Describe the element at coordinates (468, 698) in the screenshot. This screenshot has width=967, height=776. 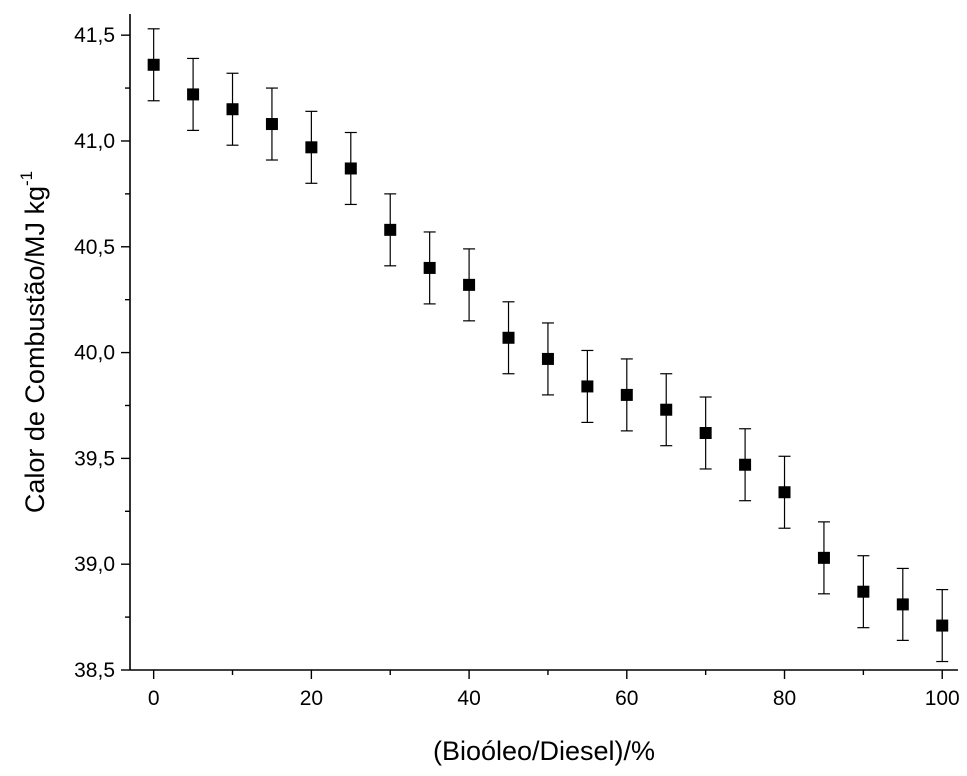
I see `x-tick-label: 40` at that location.